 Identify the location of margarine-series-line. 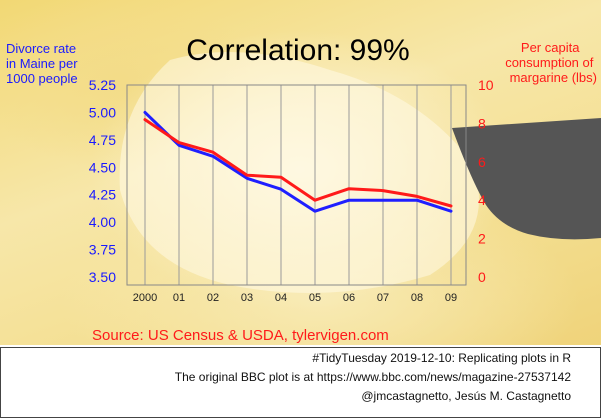
(298, 163).